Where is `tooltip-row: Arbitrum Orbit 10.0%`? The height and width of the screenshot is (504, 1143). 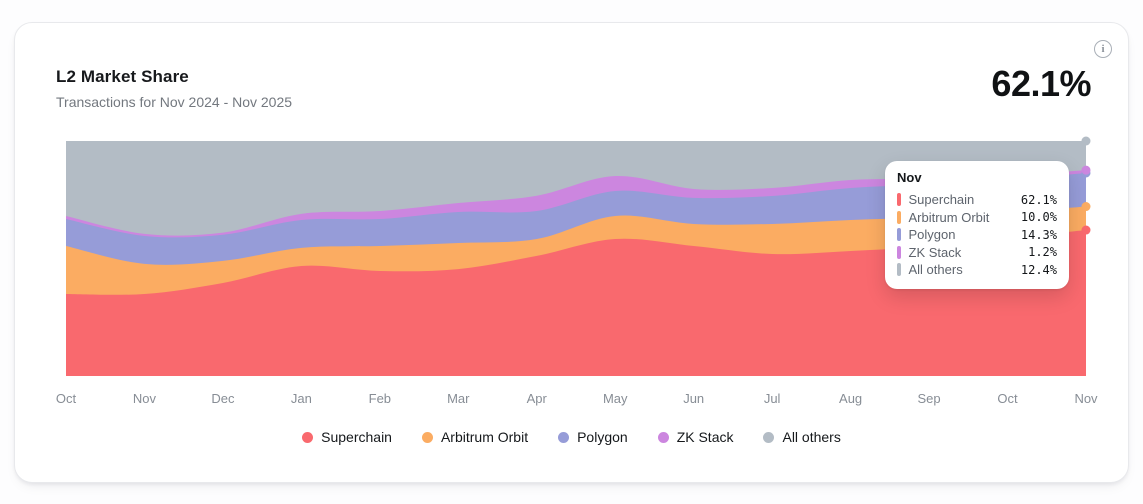
tooltip-row: Arbitrum Orbit 10.0% is located at coordinates (977, 218).